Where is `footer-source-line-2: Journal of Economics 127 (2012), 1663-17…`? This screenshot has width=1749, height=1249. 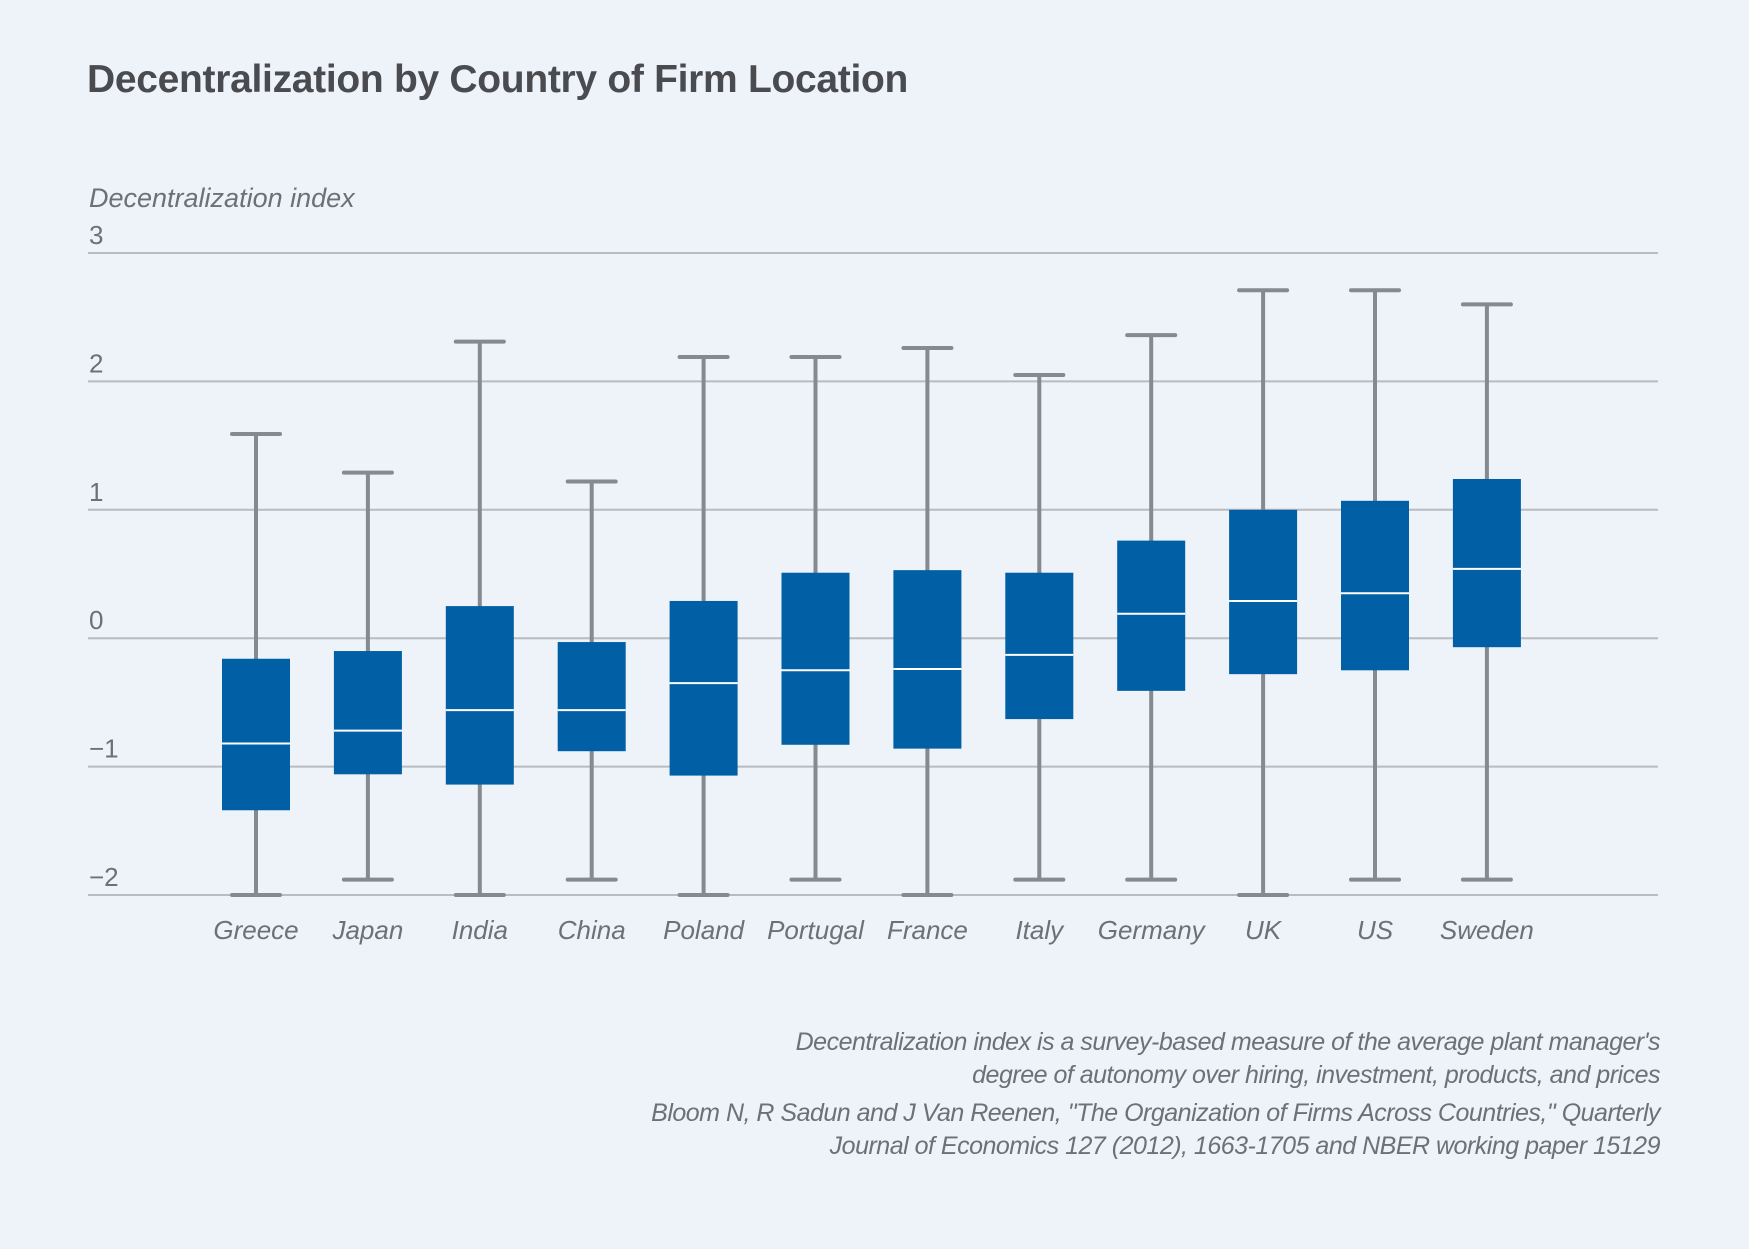 footer-source-line-2: Journal of Economics 127 (2012), 1663-17… is located at coordinates (1245, 1146).